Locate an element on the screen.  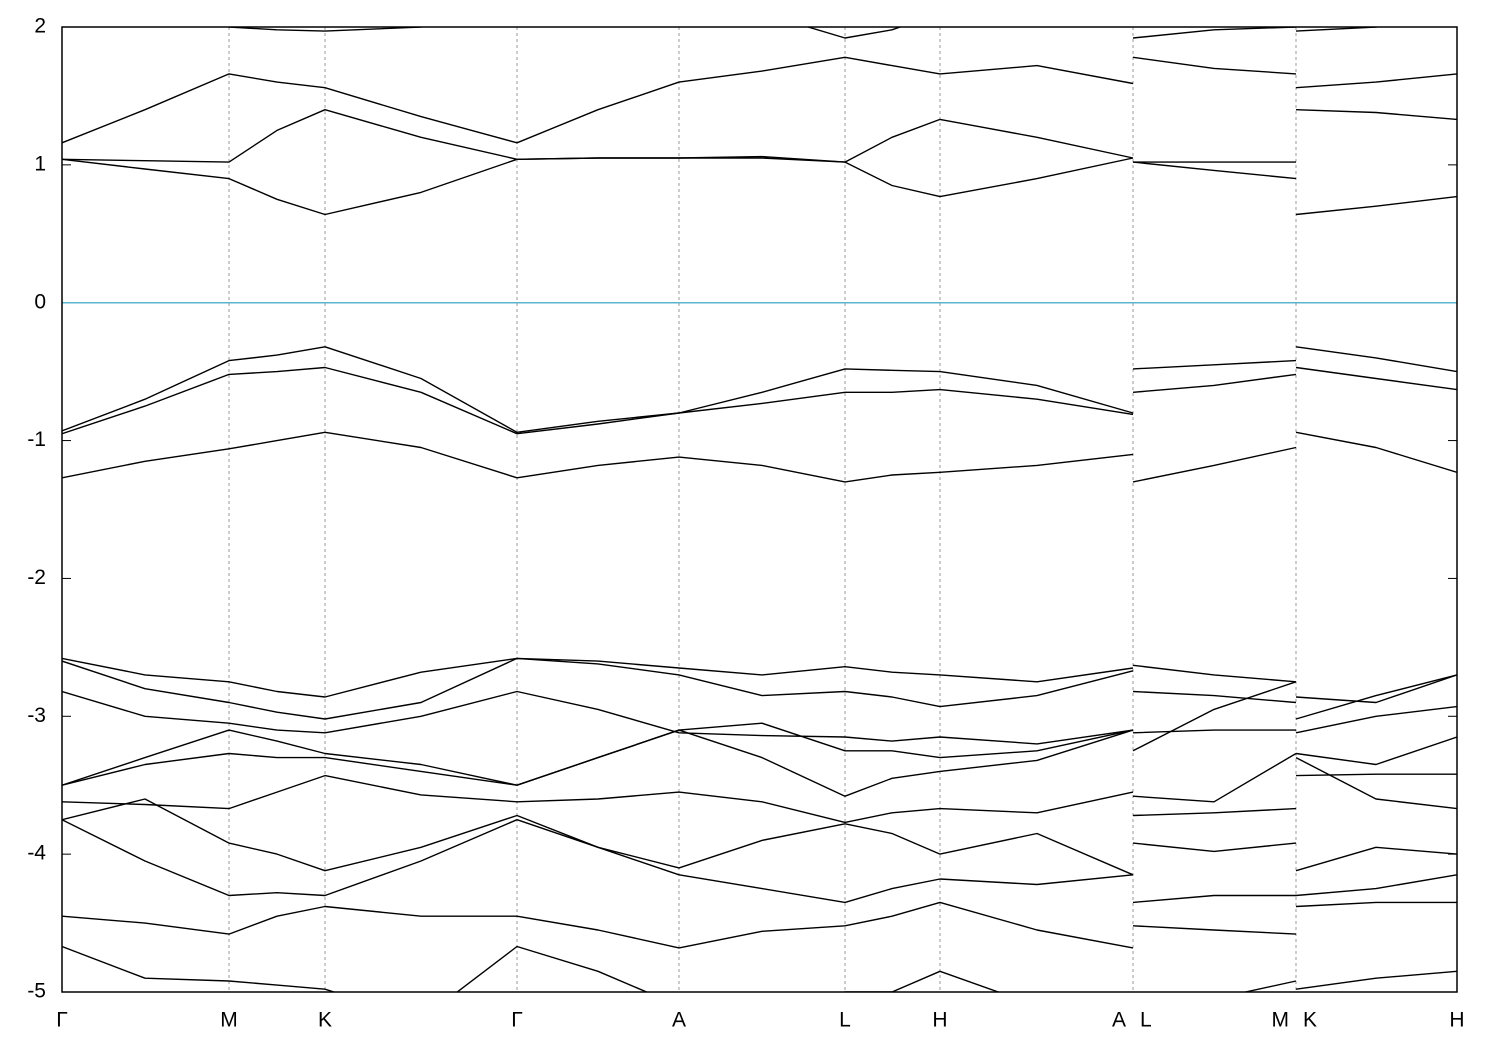
y-tick-label: -2 is located at coordinates (36, 577).